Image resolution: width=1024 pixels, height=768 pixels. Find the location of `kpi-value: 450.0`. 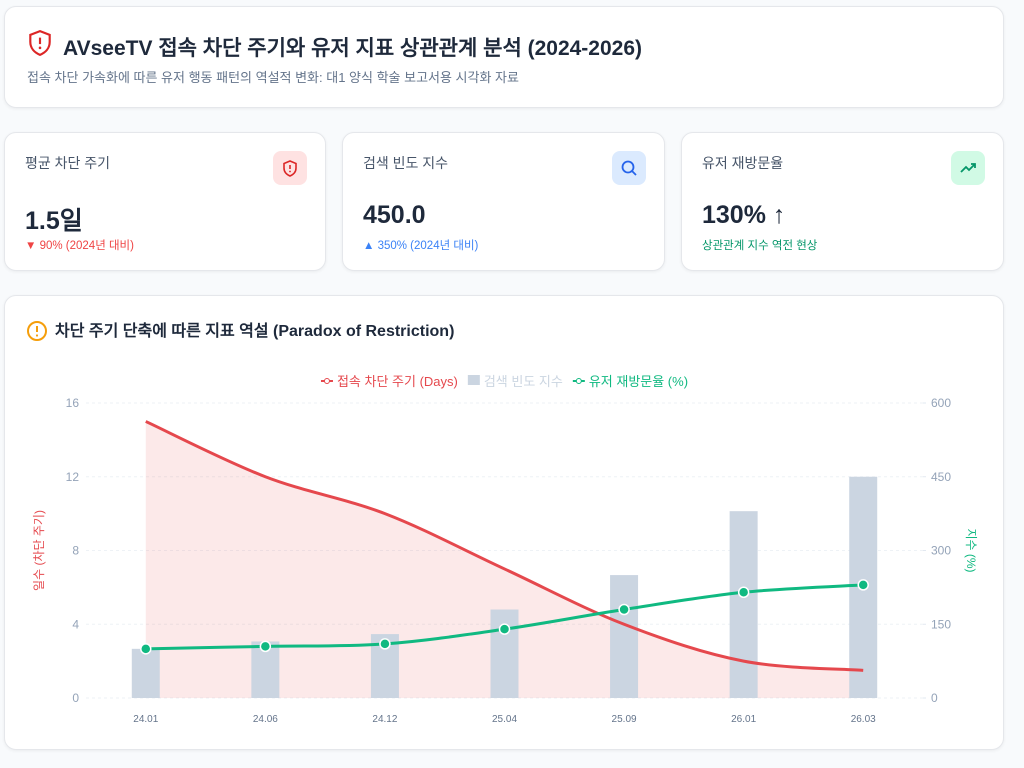

kpi-value: 450.0 is located at coordinates (394, 215).